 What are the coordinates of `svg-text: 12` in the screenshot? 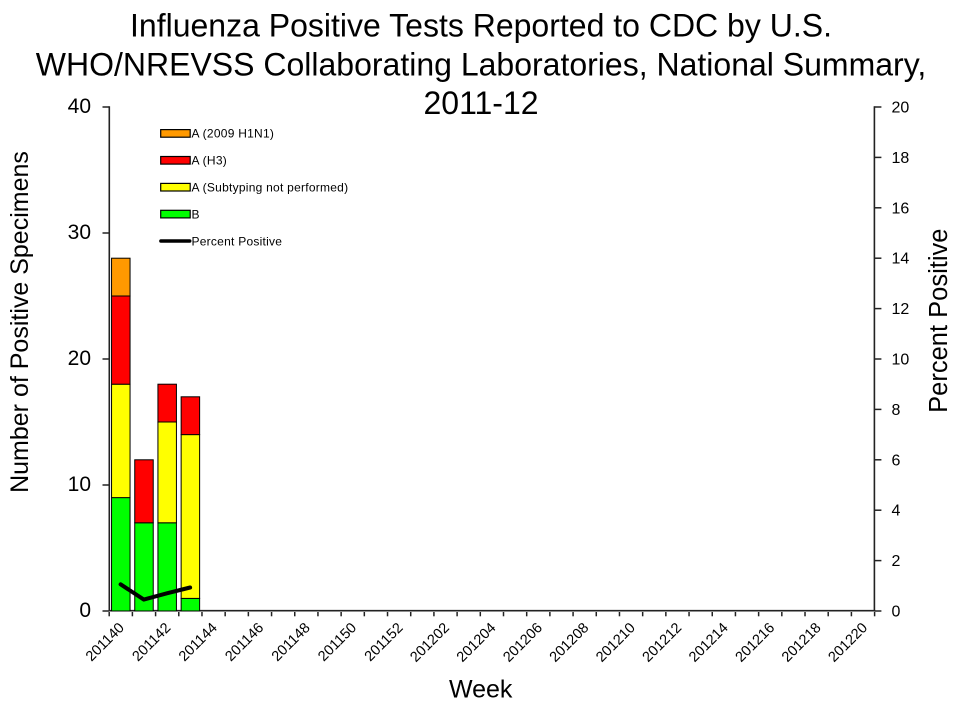 It's located at (901, 309).